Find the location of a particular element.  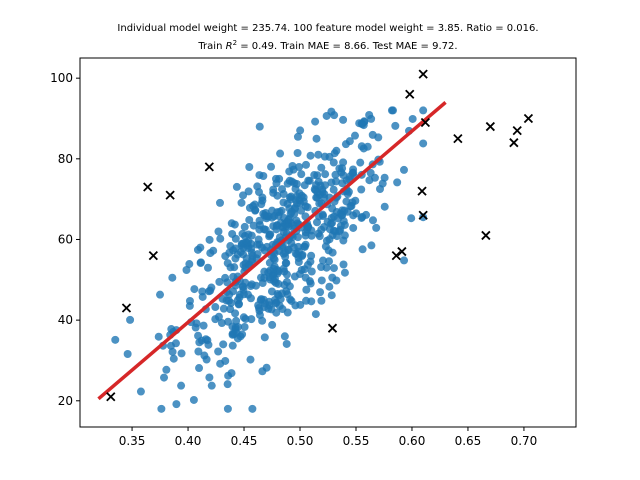

y-tick-label: 60 is located at coordinates (65, 239).